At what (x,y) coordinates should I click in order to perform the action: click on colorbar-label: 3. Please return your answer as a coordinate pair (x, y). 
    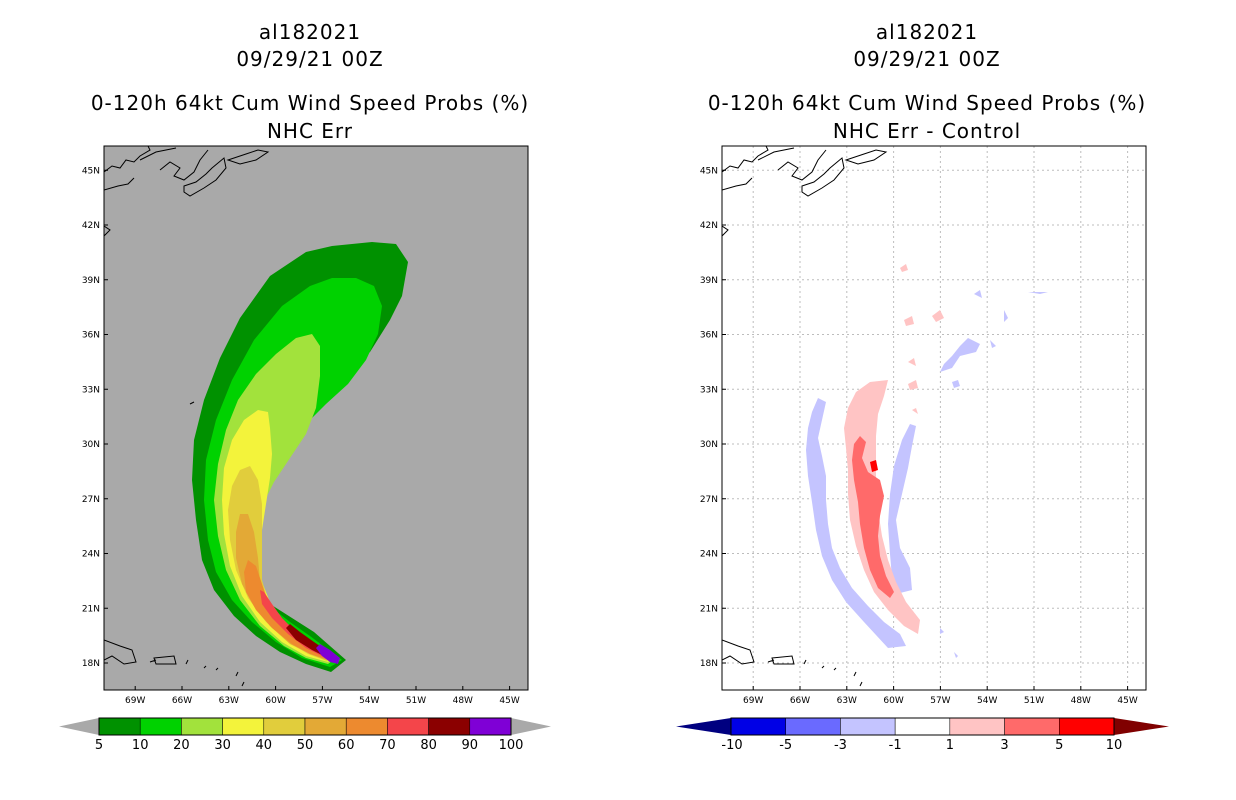
    Looking at the image, I should click on (1004, 745).